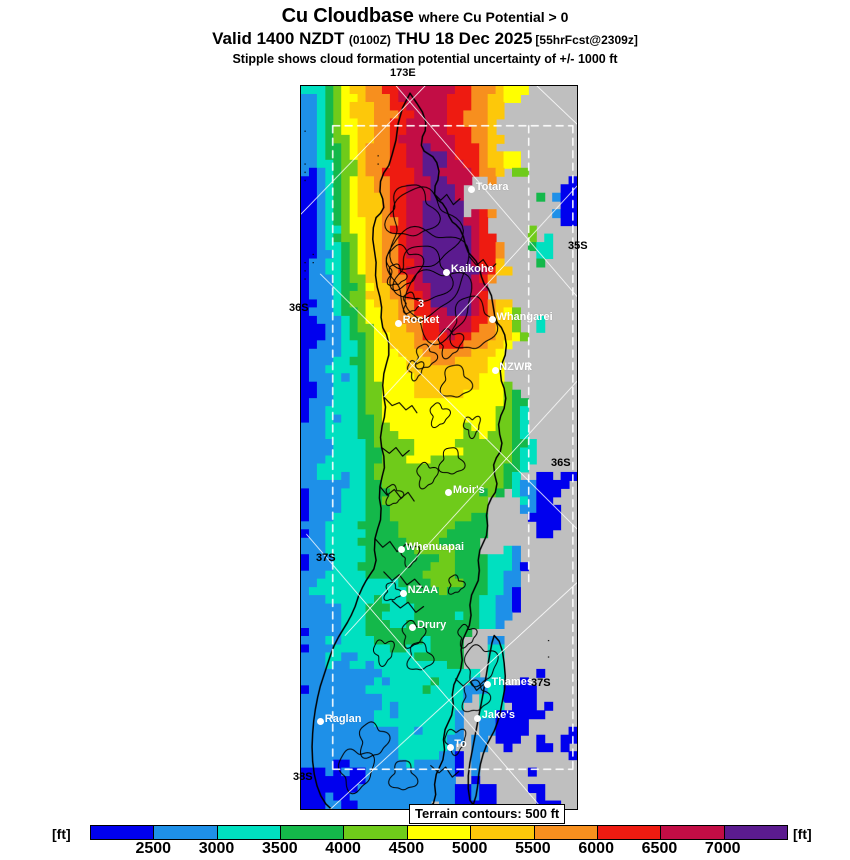 Image resolution: width=850 pixels, height=860 pixels. What do you see at coordinates (802, 834) in the screenshot?
I see `colorbar-unit-right: [ft]` at bounding box center [802, 834].